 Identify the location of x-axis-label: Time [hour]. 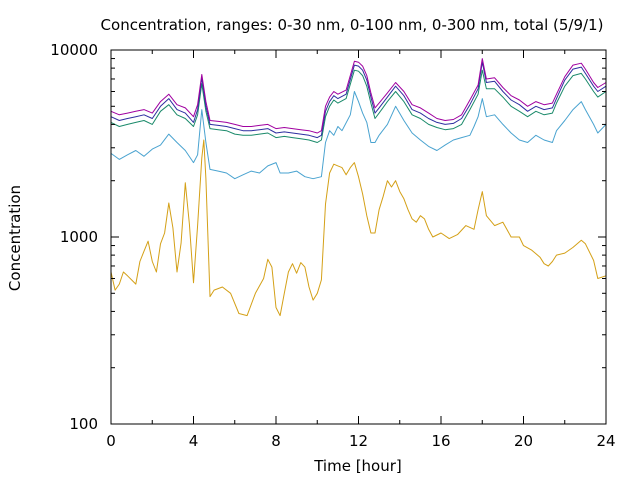
(357, 466).